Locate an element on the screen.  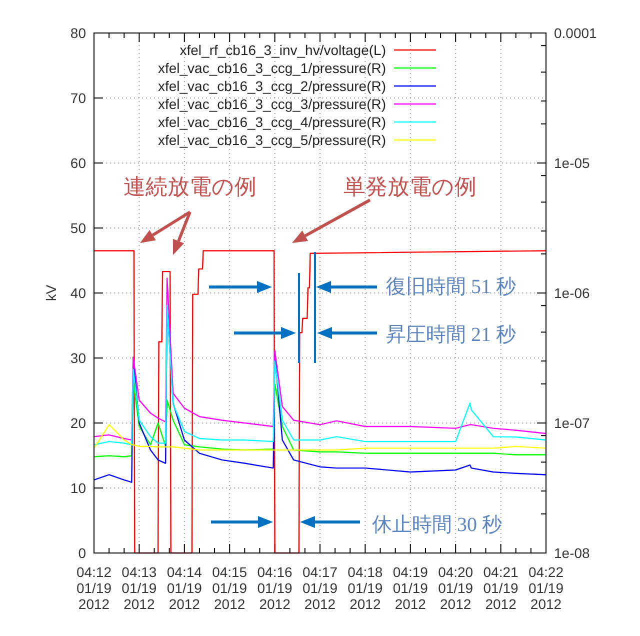
y-tick-label: 50 is located at coordinates (78, 228).